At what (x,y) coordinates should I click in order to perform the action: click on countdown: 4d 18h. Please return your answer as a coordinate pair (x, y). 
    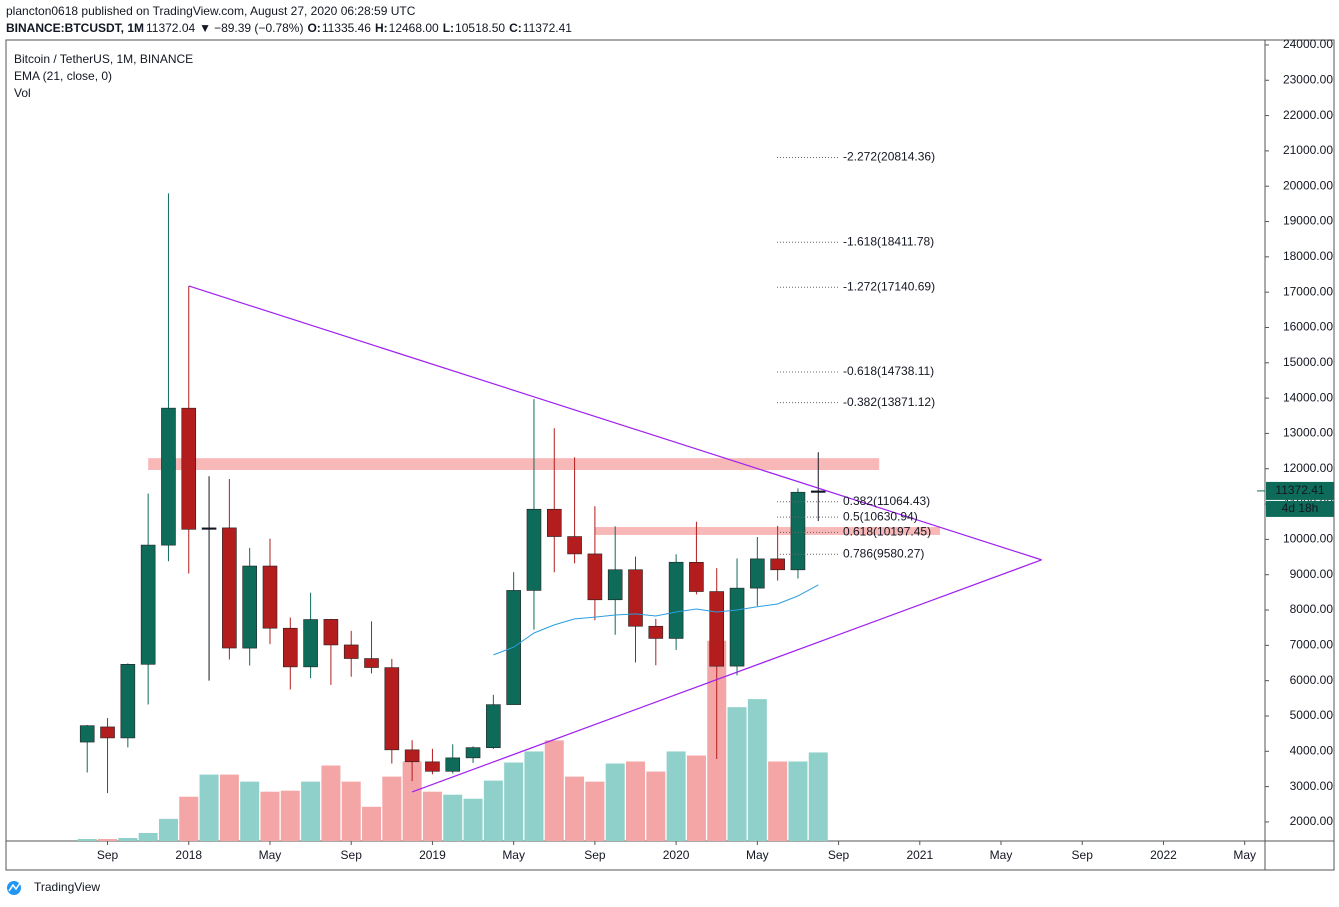
    Looking at the image, I should click on (1300, 508).